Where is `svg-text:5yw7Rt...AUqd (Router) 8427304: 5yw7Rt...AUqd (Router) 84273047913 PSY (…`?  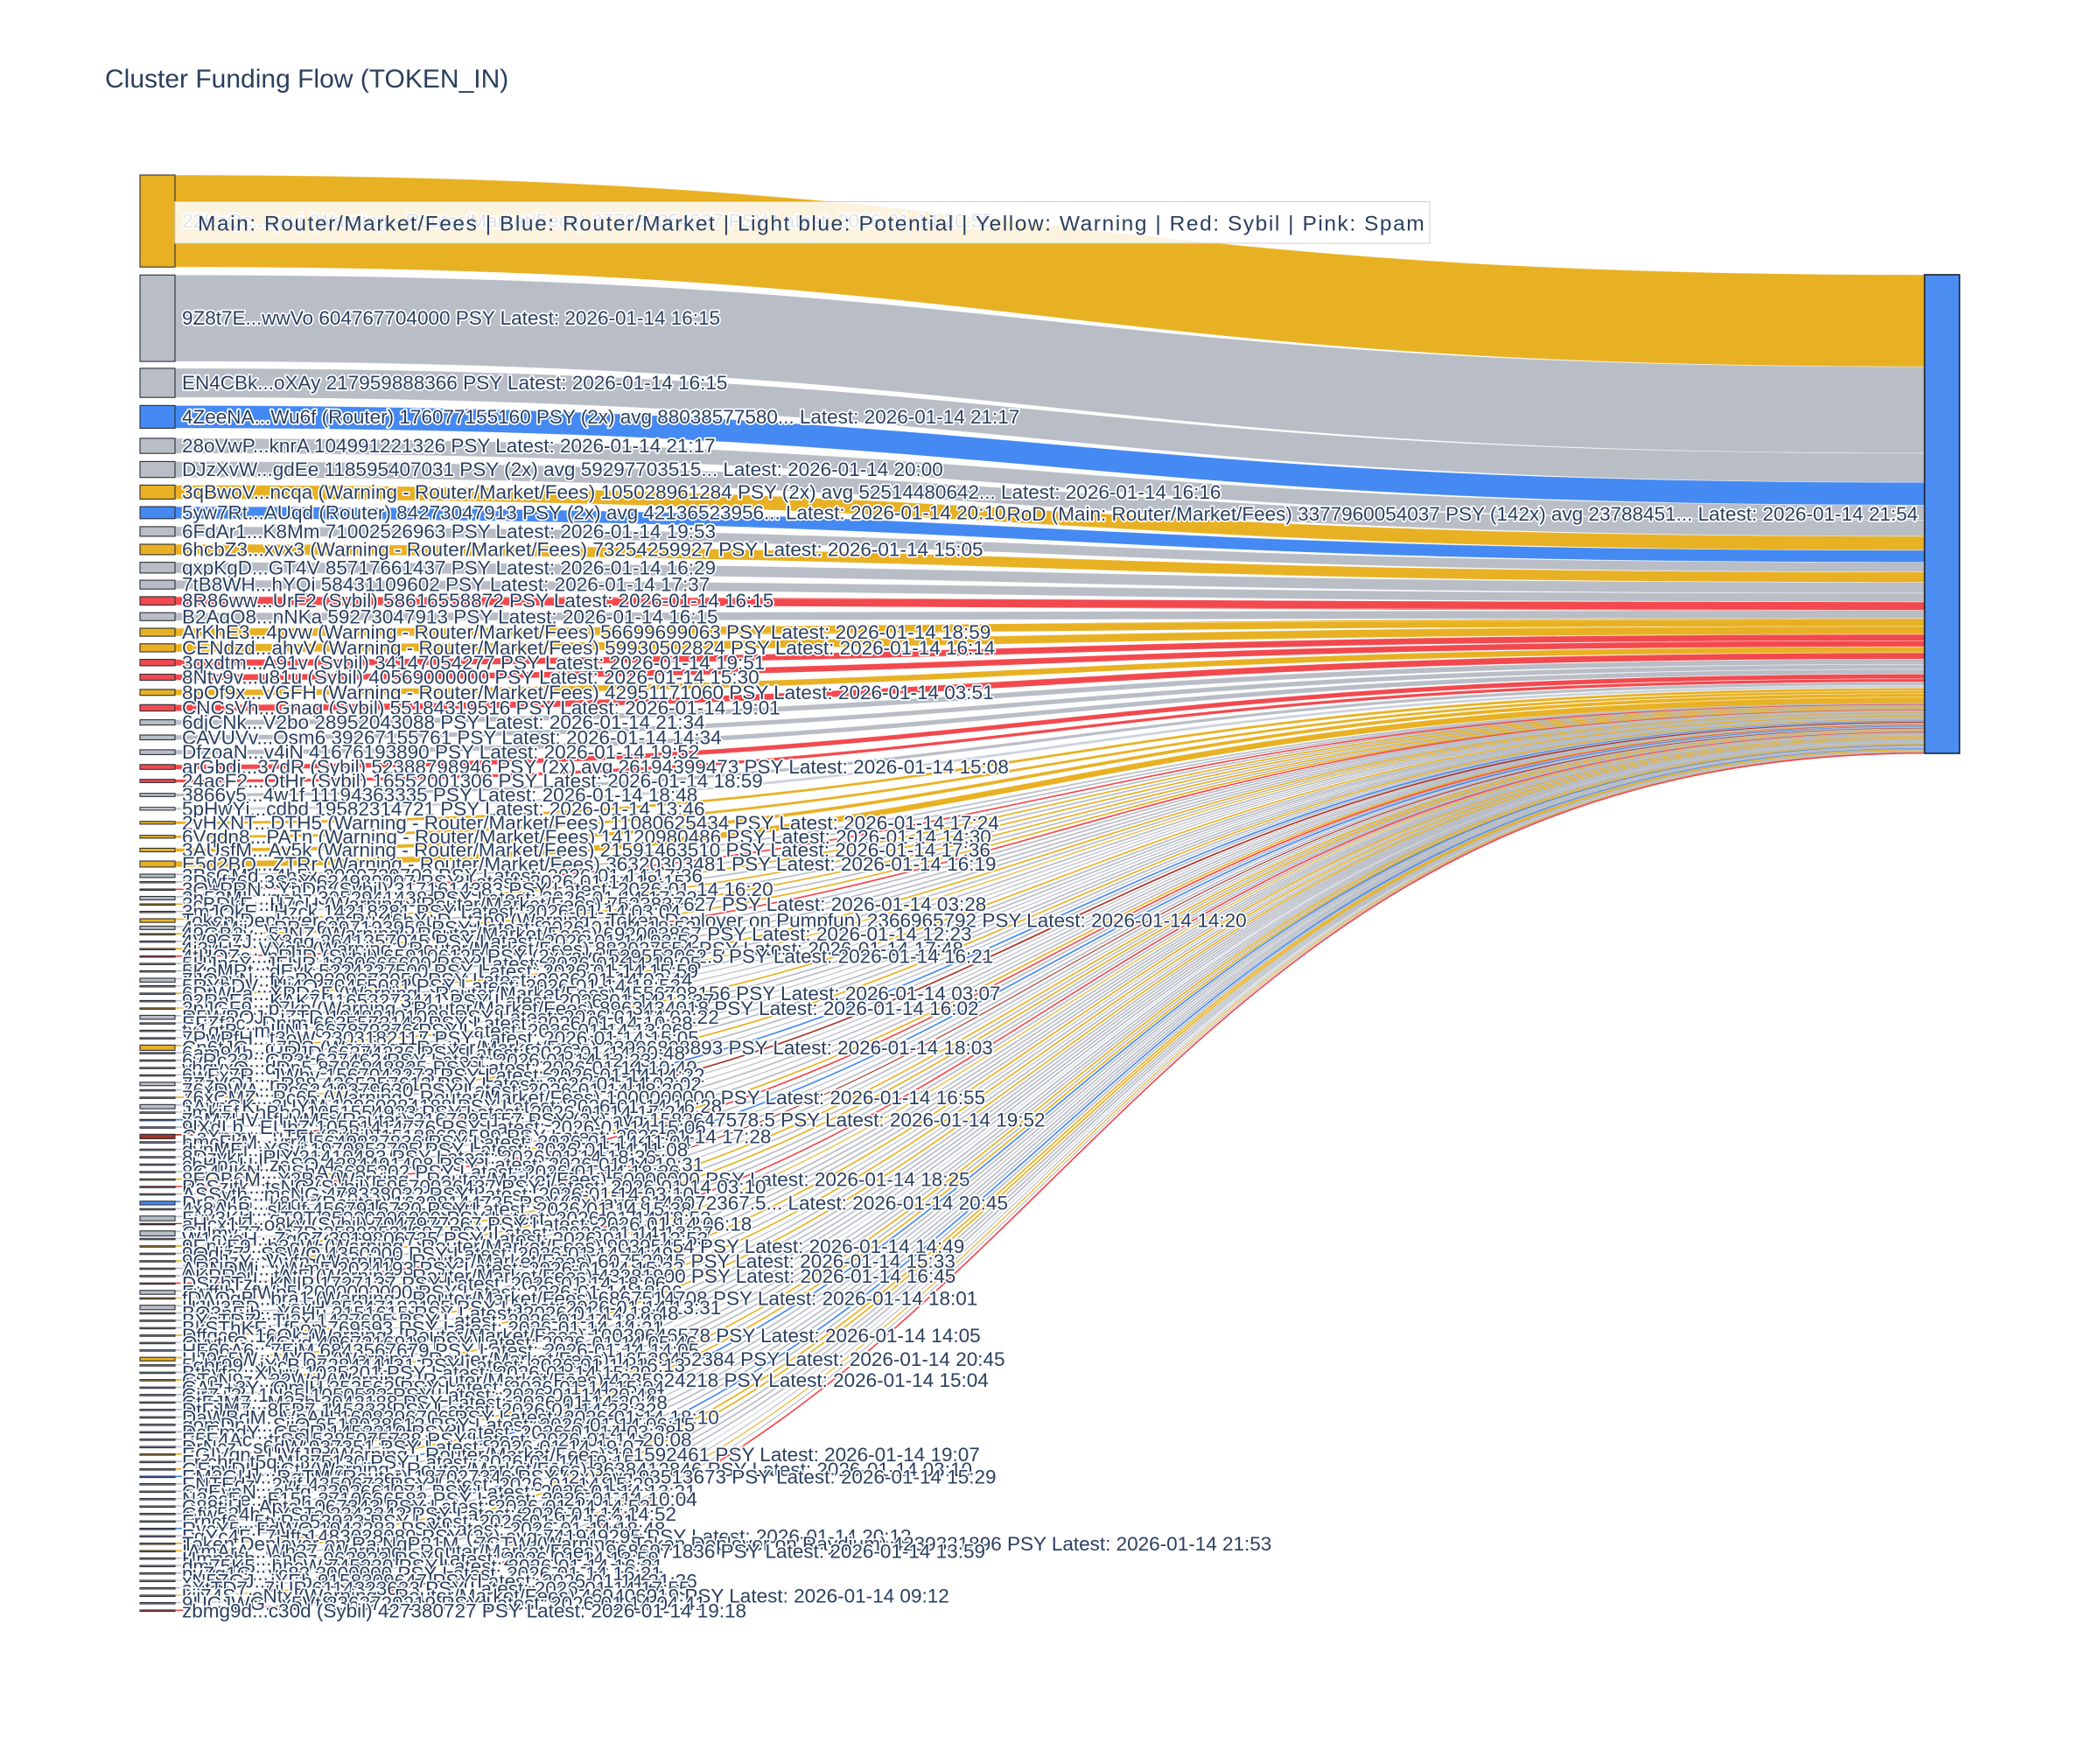 svg-text:5yw7Rt...AUqd (Router) 8427304: 5yw7Rt...AUqd (Router) 84273047913 PSY (… is located at coordinates (593, 512).